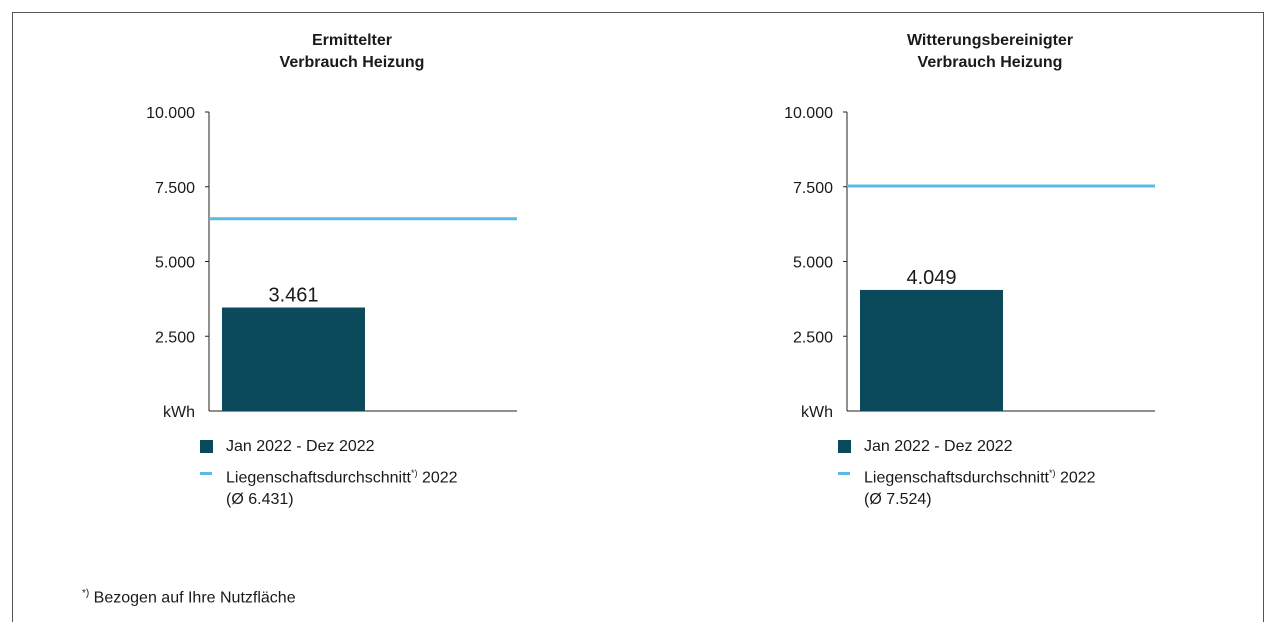 The width and height of the screenshot is (1276, 628). Describe the element at coordinates (293, 296) in the screenshot. I see `bar-value-label: 3.461` at that location.